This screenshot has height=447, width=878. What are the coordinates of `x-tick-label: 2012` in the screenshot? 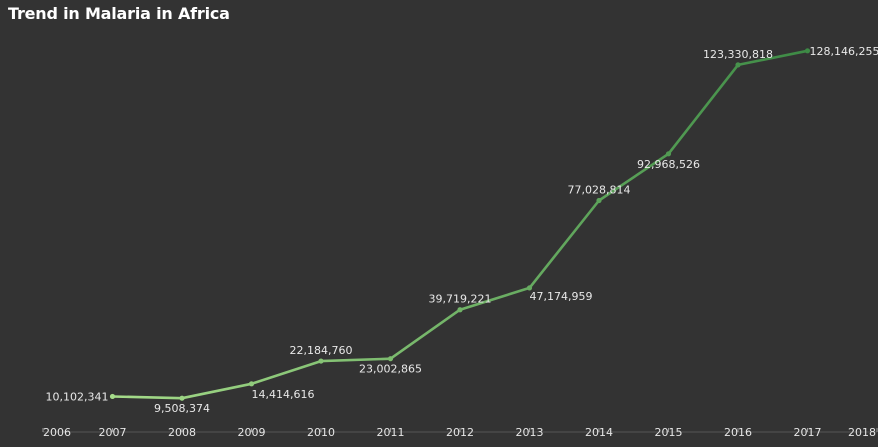 It's located at (460, 432).